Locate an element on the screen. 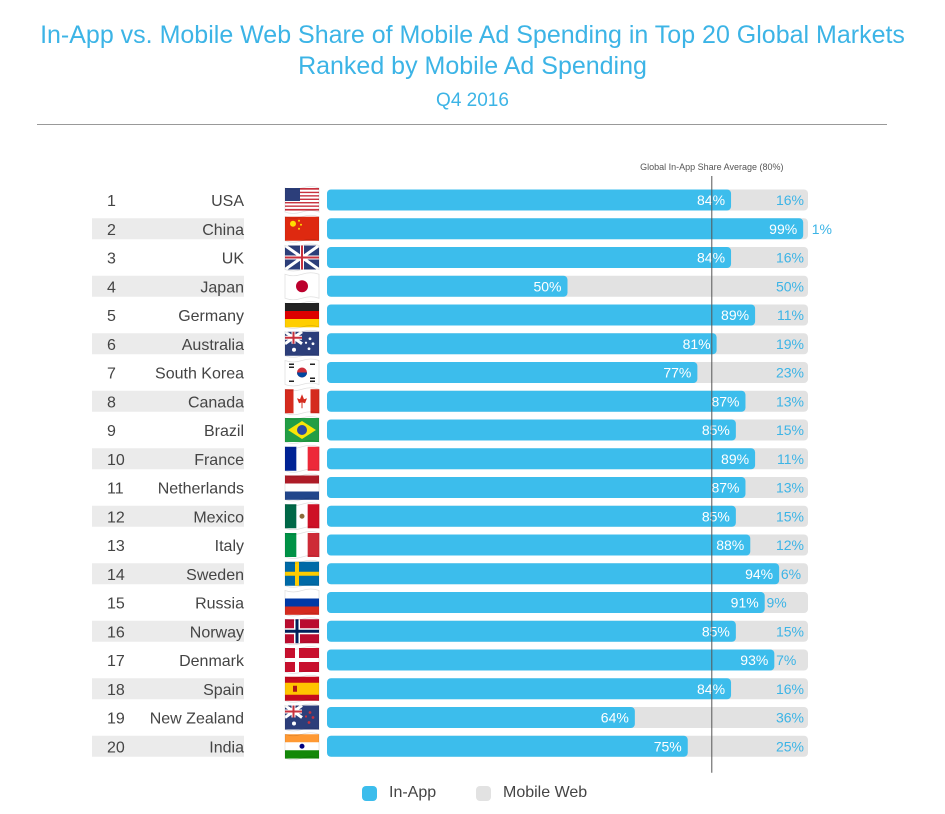 The image size is (945, 814). country-label-1: USA is located at coordinates (227, 201).